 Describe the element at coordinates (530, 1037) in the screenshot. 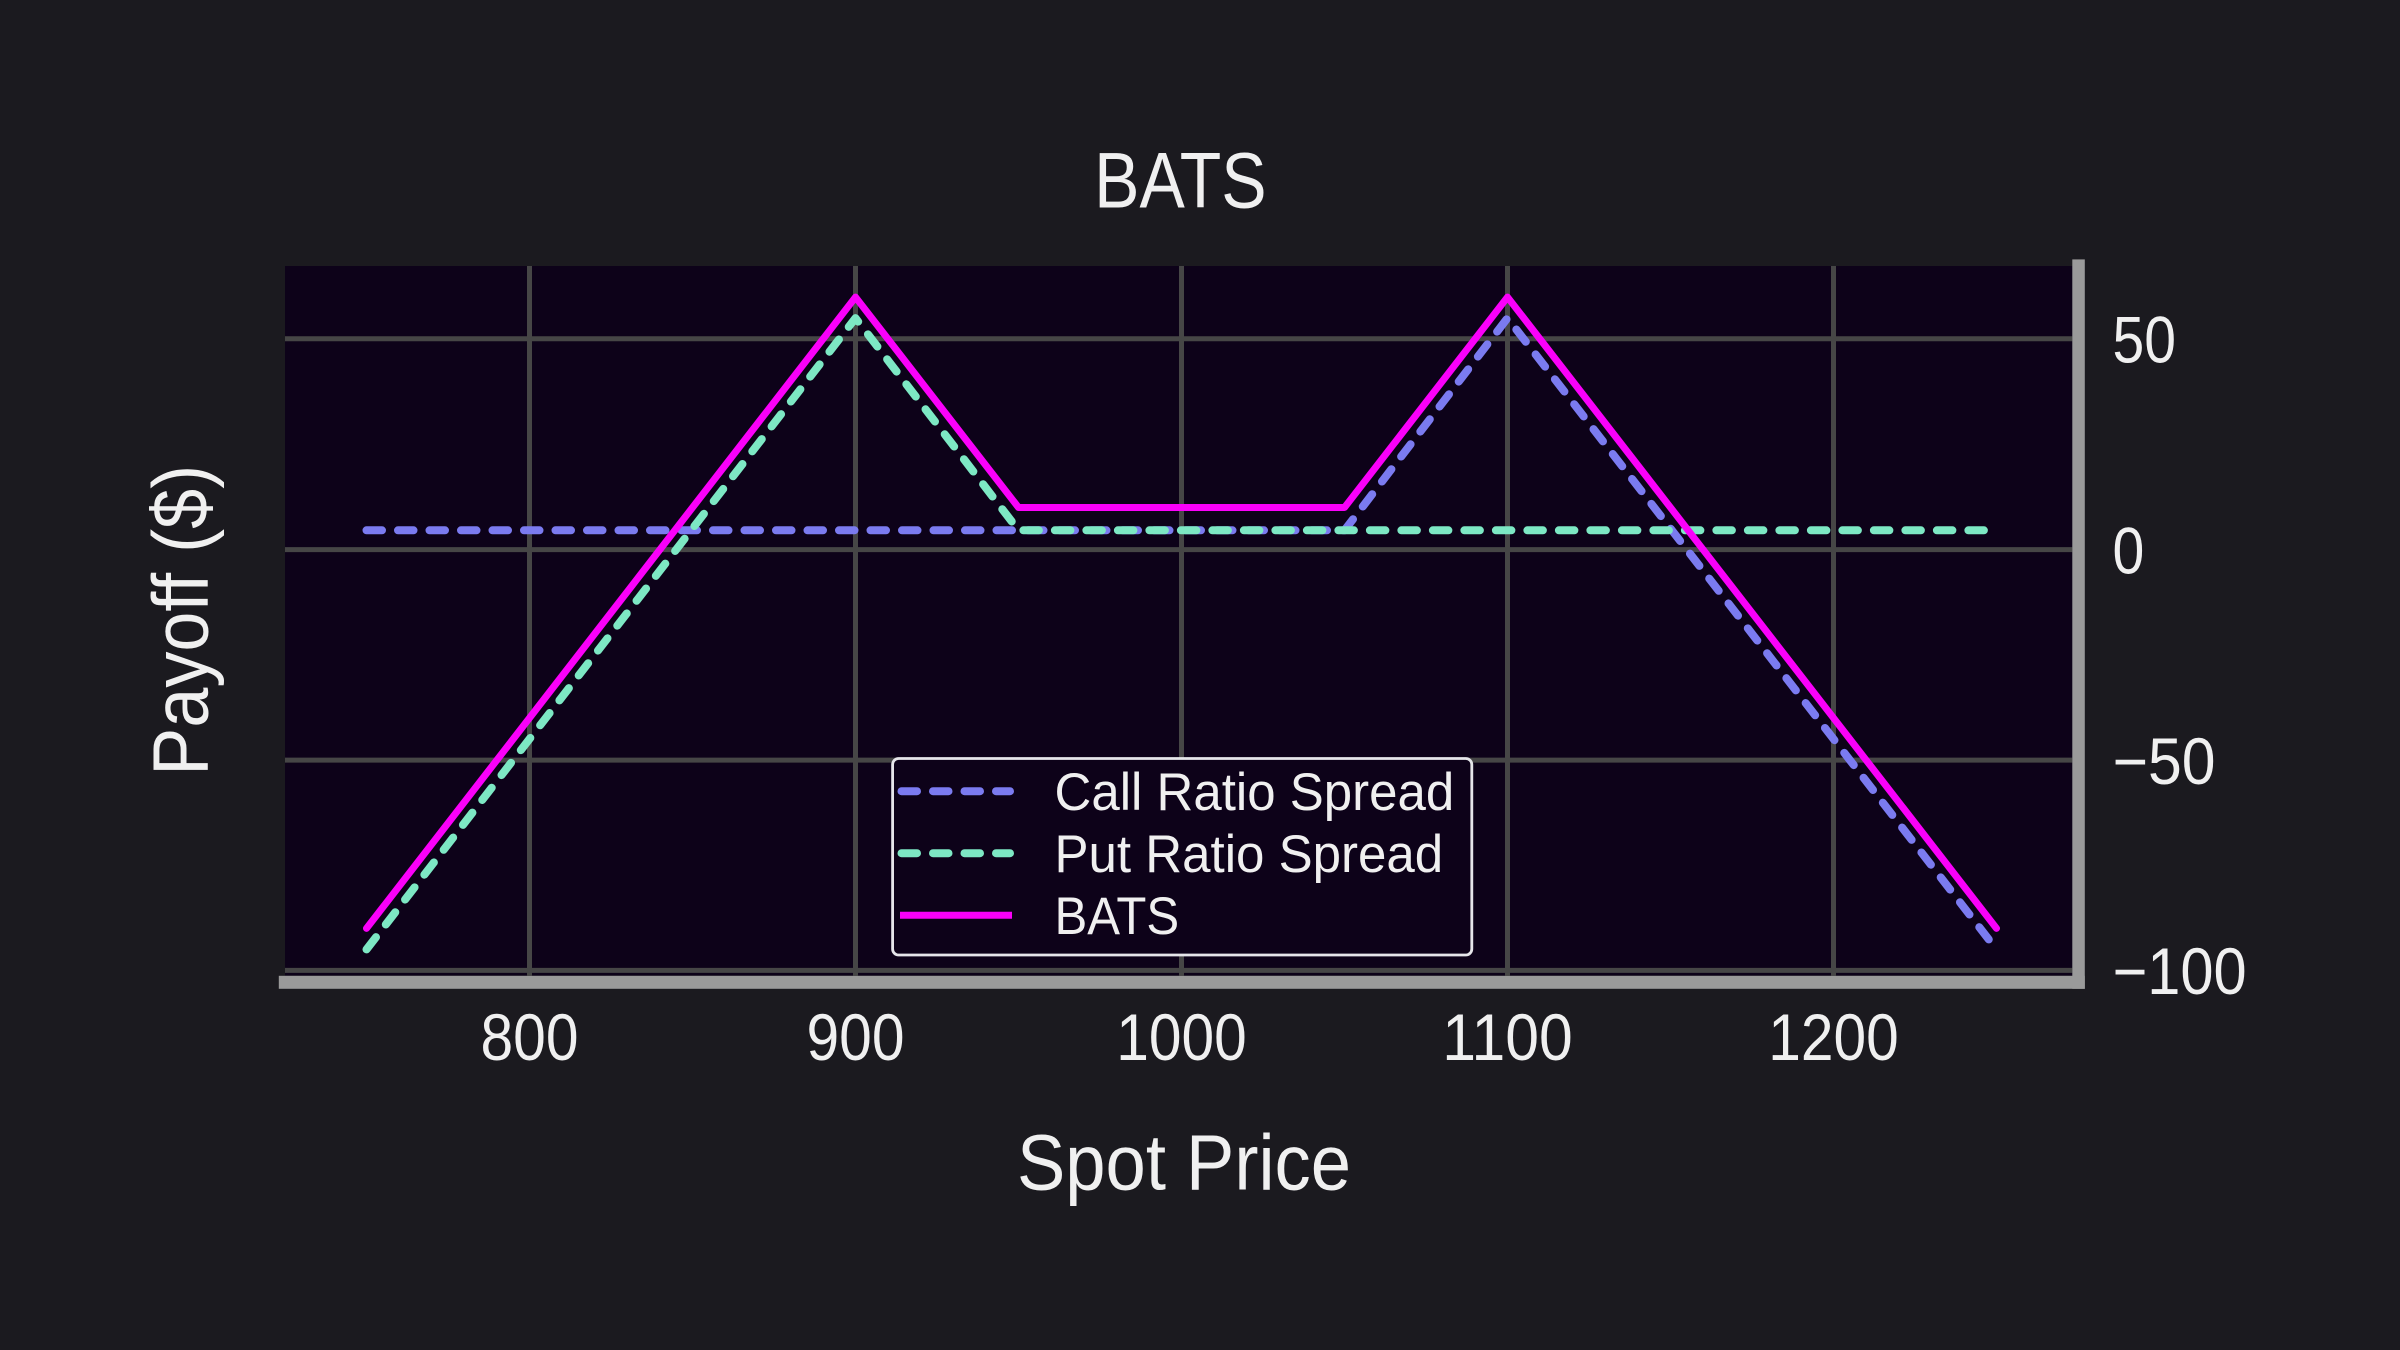

I see `svg-text: 800` at that location.